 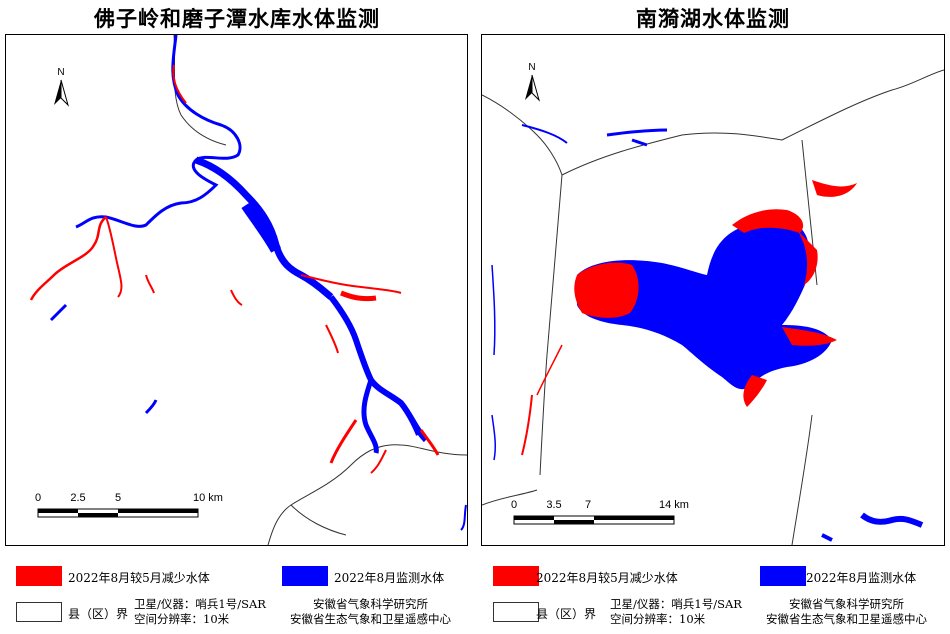 What do you see at coordinates (208, 498) in the screenshot?
I see `scale-tick-label: 10 km` at bounding box center [208, 498].